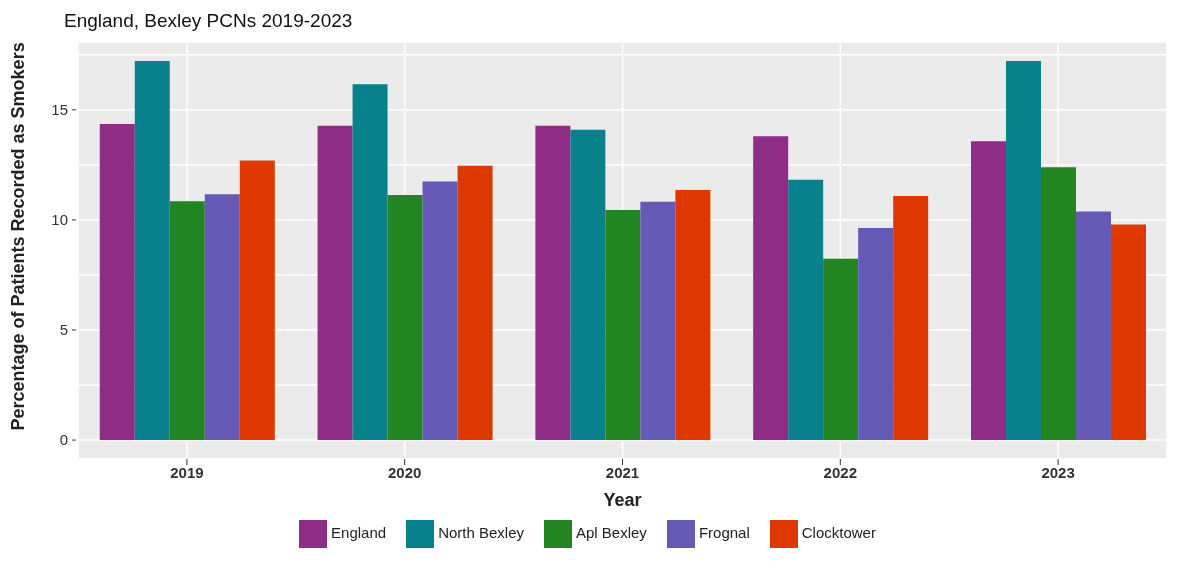 This screenshot has width=1181, height=561. I want to click on legend-label: Frognal, so click(724, 533).